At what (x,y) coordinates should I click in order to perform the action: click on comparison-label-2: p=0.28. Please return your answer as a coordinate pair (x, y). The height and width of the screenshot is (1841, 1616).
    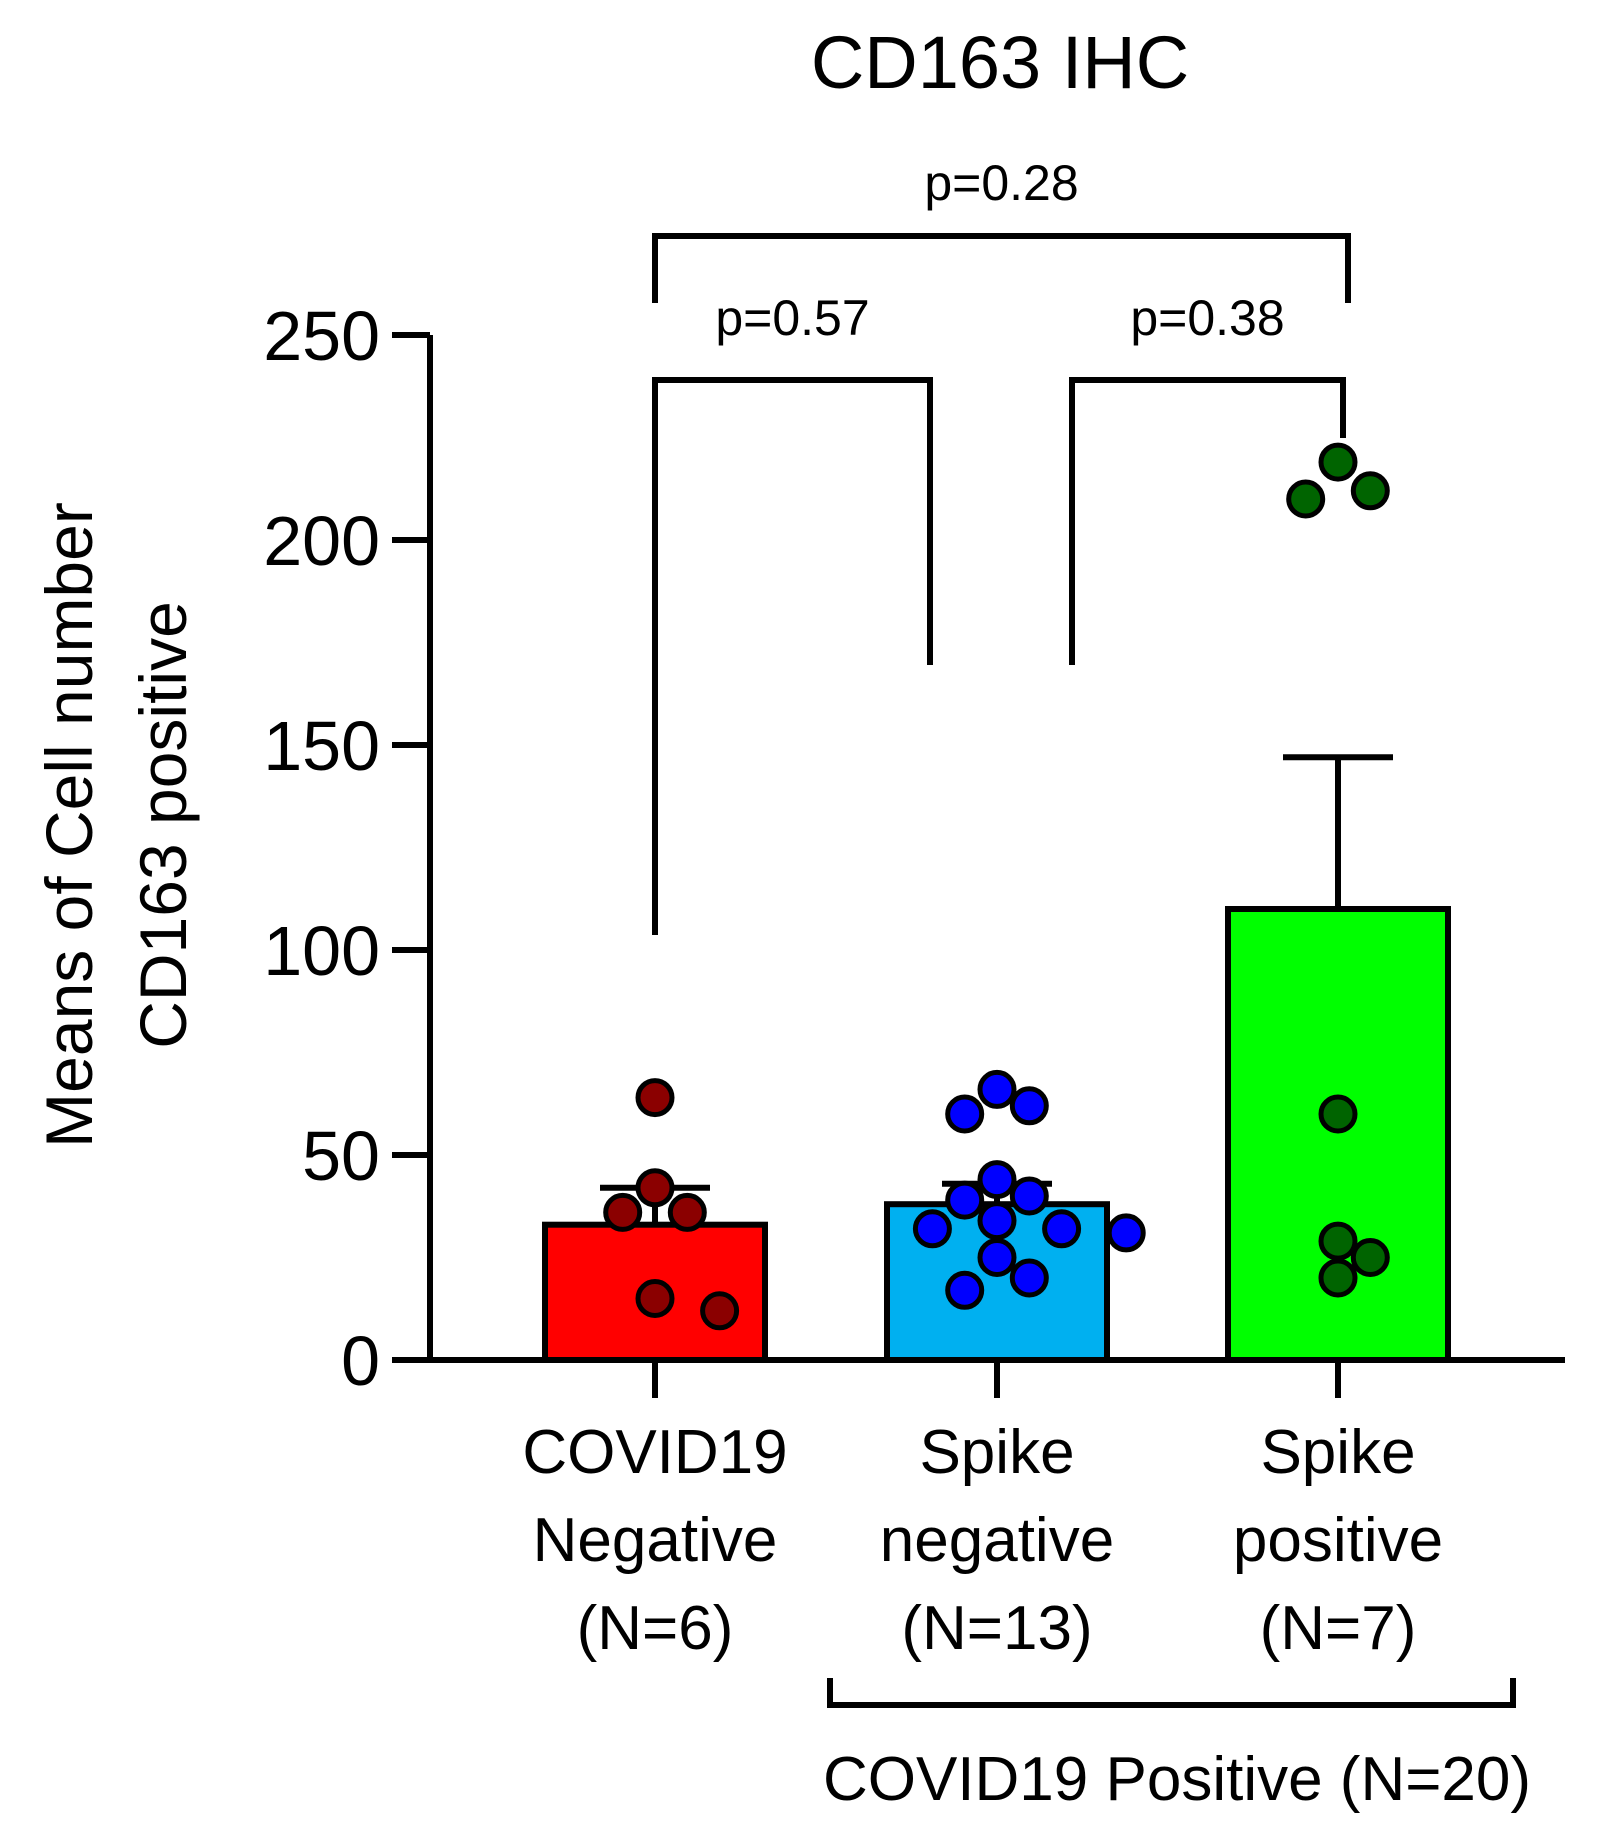
    Looking at the image, I should click on (1001, 183).